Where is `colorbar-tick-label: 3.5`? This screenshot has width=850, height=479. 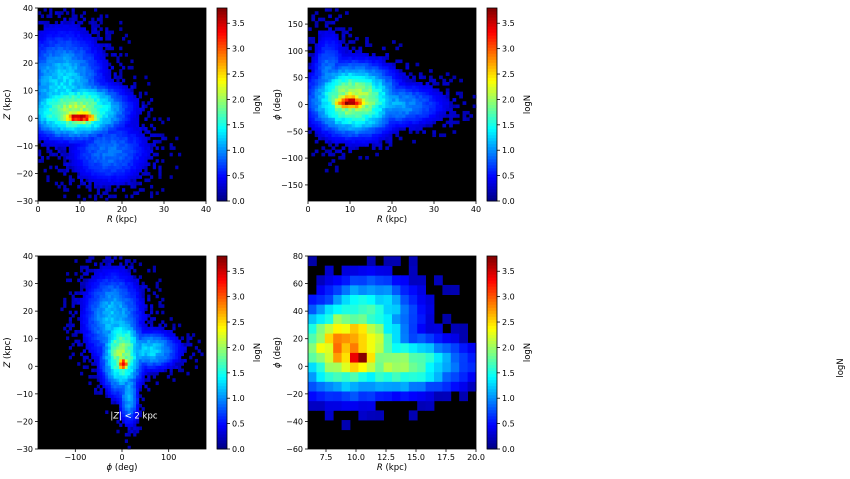 colorbar-tick-label: 3.5 is located at coordinates (238, 271).